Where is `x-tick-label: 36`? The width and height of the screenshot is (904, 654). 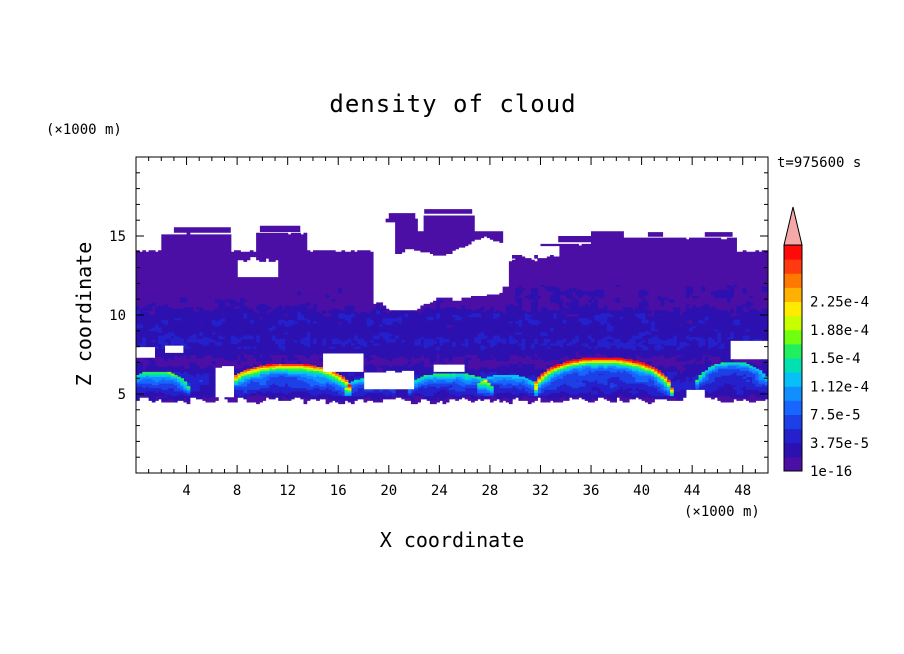 x-tick-label: 36 is located at coordinates (591, 491).